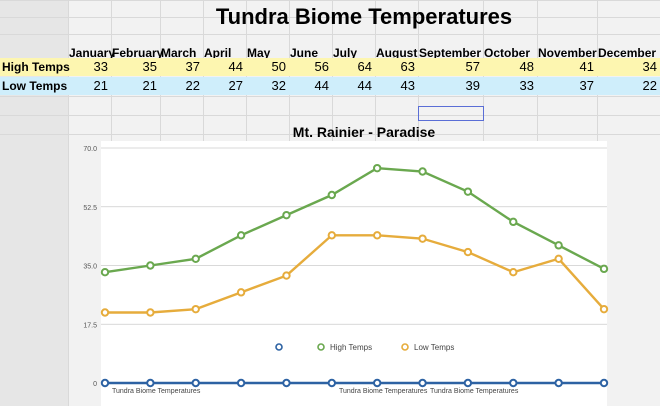 Image resolution: width=660 pixels, height=406 pixels. What do you see at coordinates (35, 86) in the screenshot?
I see `low-temps-label: Low Temps` at bounding box center [35, 86].